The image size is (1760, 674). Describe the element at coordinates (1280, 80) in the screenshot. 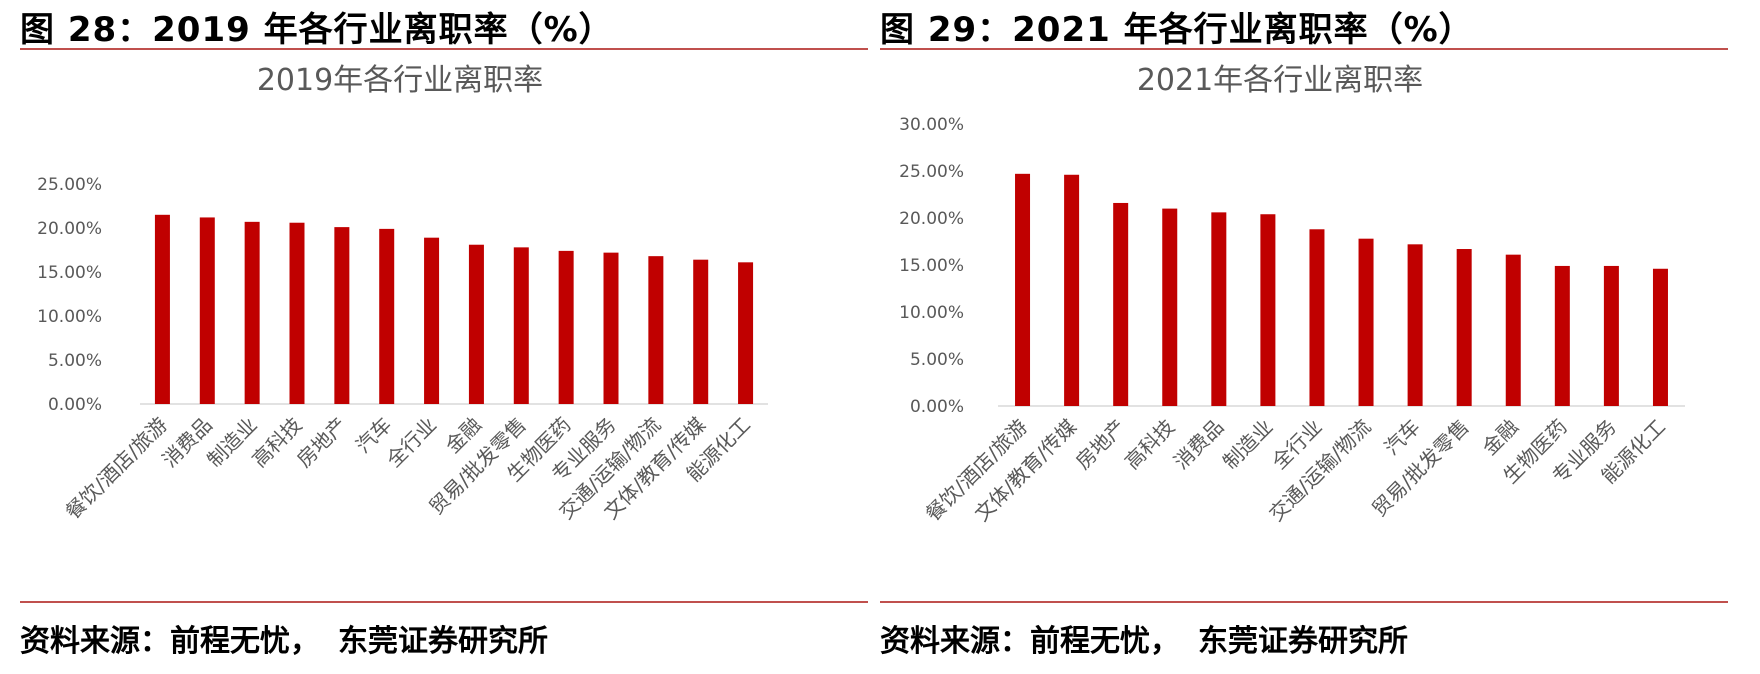

I see `chart-title: 2021年各行业离职率` at that location.